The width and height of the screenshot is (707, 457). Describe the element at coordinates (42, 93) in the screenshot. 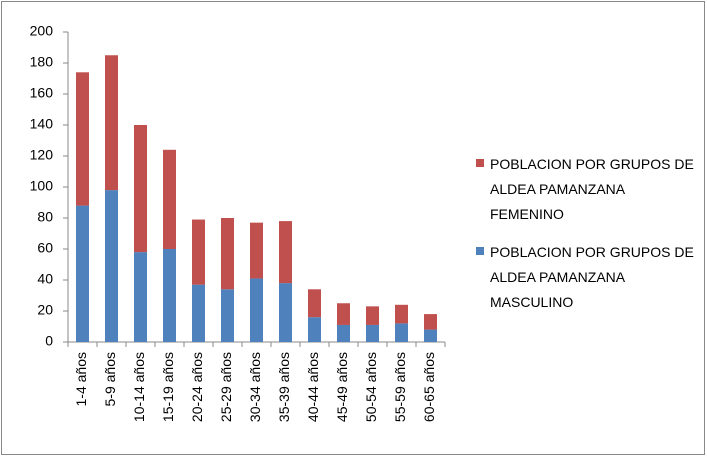

I see `y-tick-label: 160` at that location.